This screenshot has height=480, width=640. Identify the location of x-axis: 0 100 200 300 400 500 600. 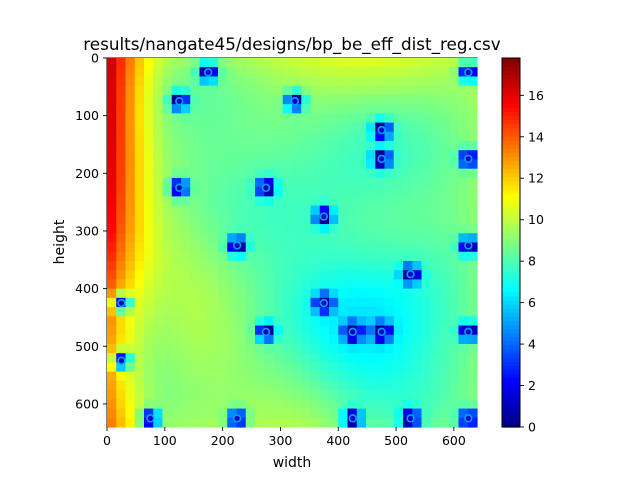
(284, 437).